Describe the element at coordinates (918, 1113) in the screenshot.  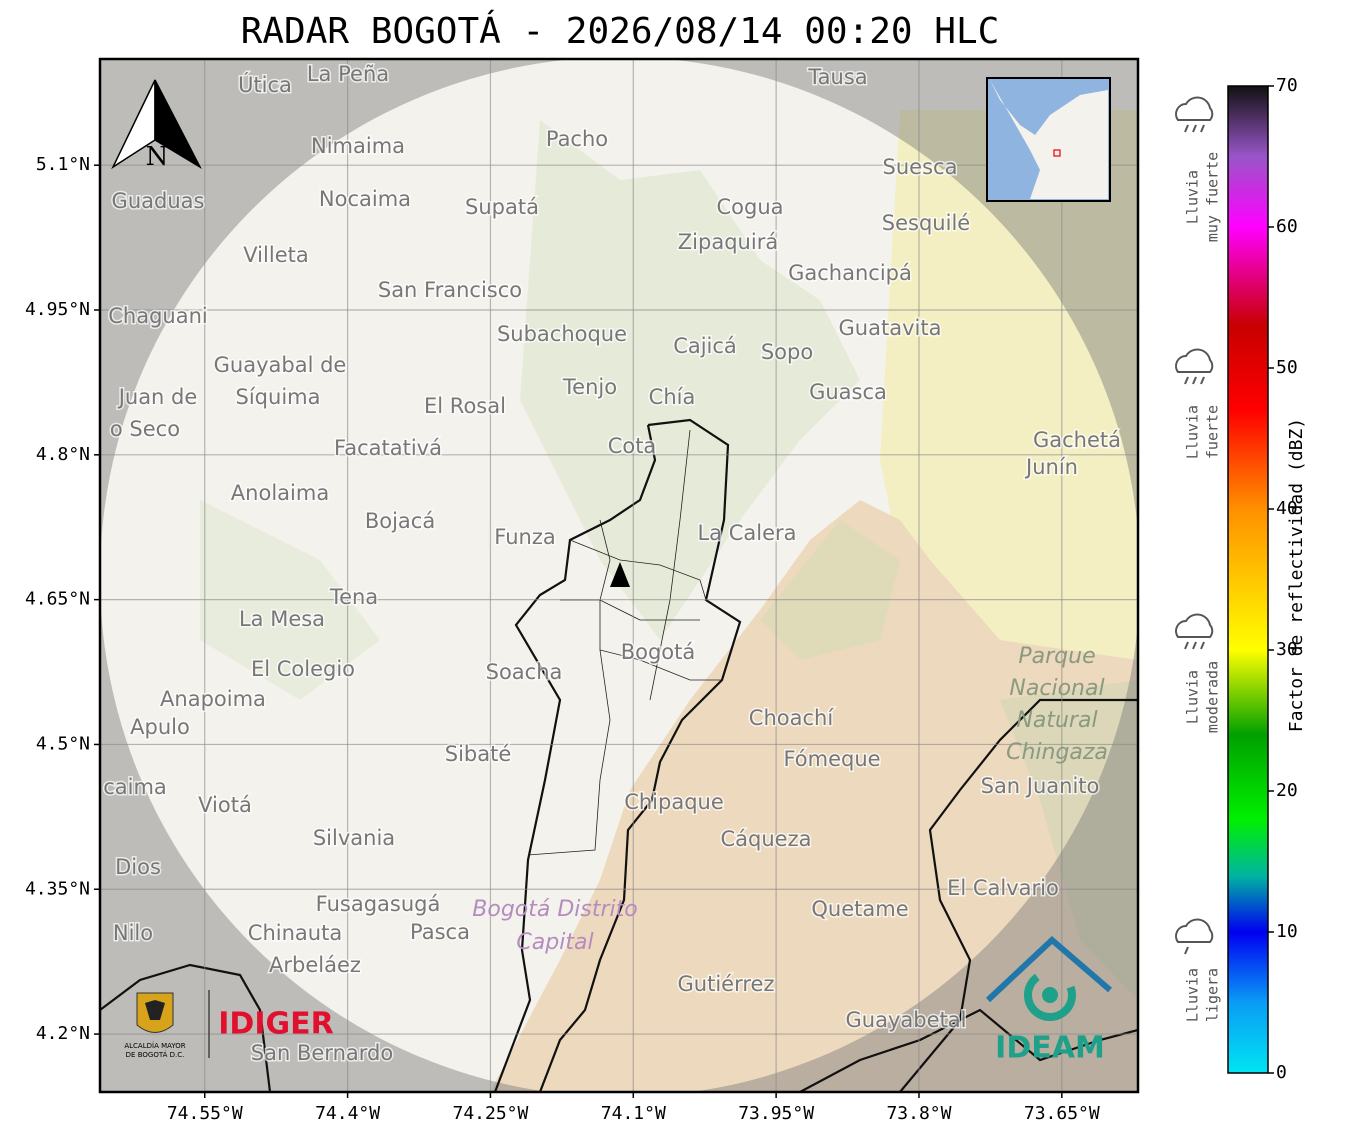
I see `x-tick-label: 73.8°W` at that location.